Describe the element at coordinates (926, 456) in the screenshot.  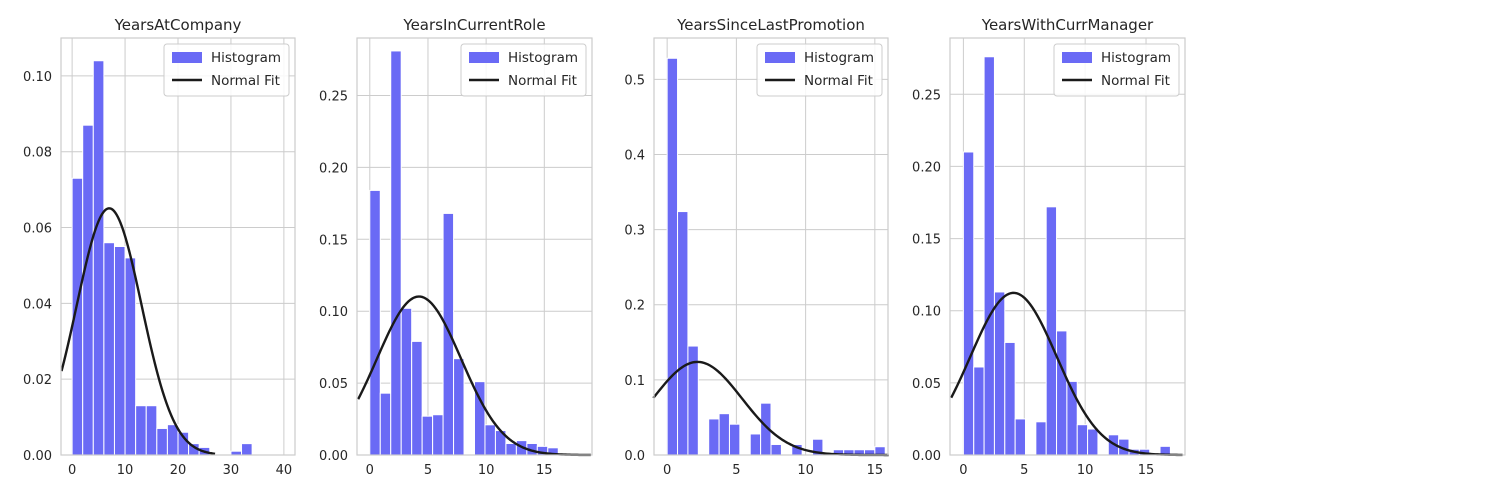
I see `y-tick-label: 0.00` at that location.